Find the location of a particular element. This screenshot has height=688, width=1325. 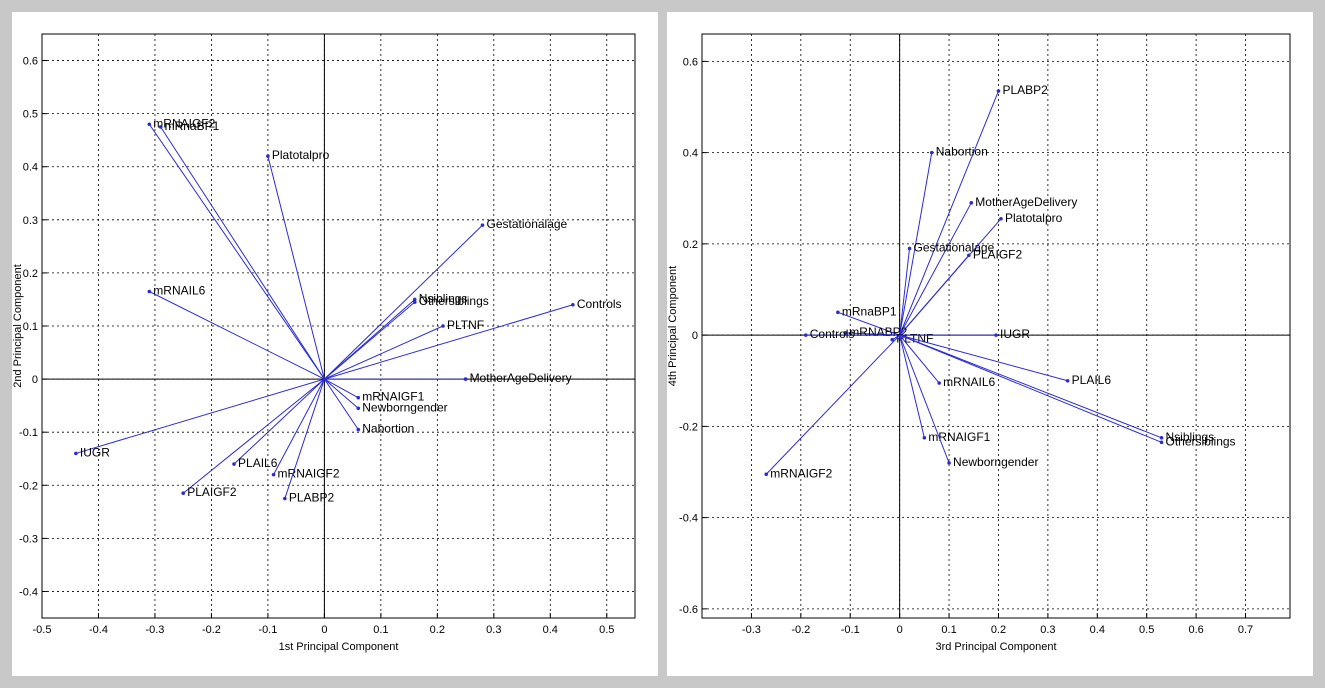

loading-label: mRNAIGF1 is located at coordinates (393, 397).